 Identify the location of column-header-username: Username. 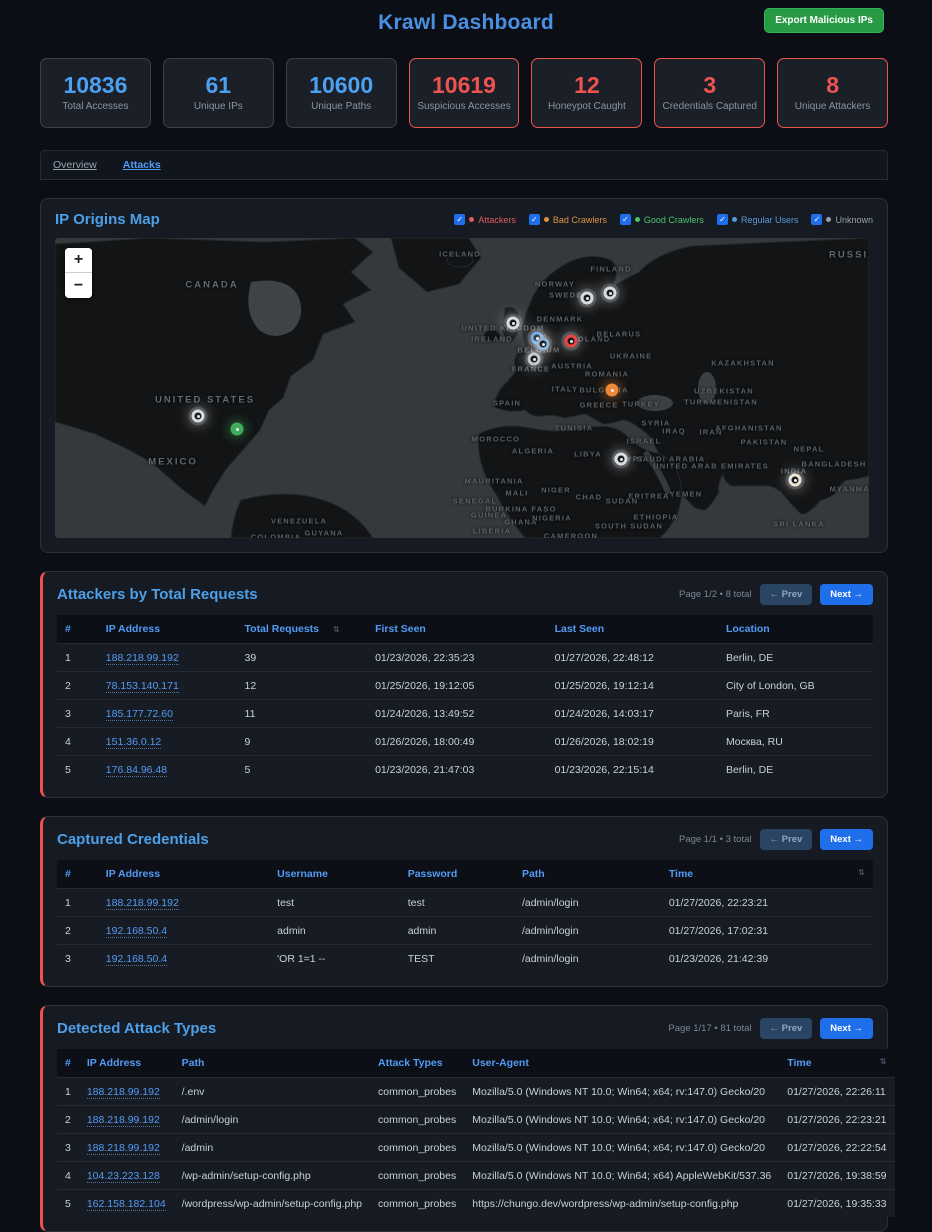
(302, 874).